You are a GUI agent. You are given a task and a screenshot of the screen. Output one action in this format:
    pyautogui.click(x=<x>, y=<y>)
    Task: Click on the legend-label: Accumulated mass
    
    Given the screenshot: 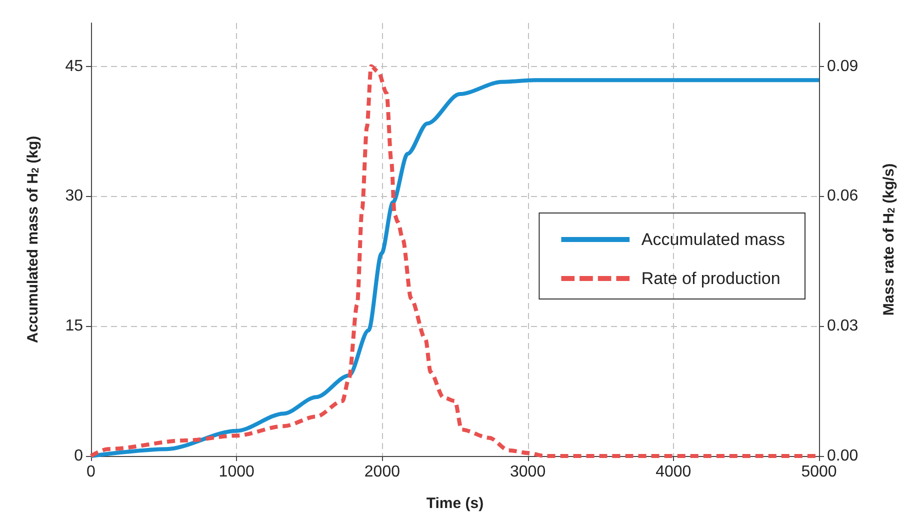 What is the action you would take?
    pyautogui.click(x=713, y=239)
    